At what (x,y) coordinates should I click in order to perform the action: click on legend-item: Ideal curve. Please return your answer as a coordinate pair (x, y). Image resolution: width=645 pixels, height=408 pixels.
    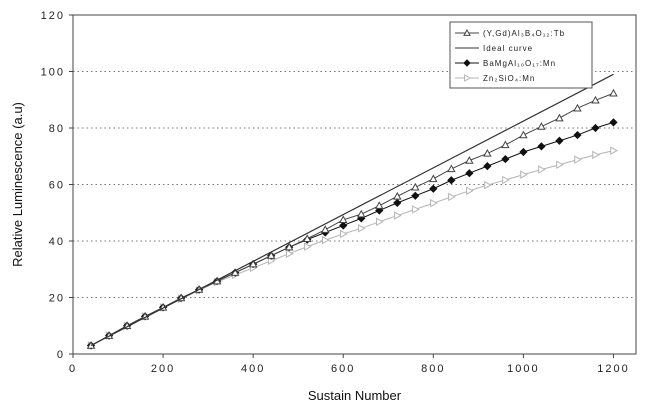
    Looking at the image, I should click on (494, 48).